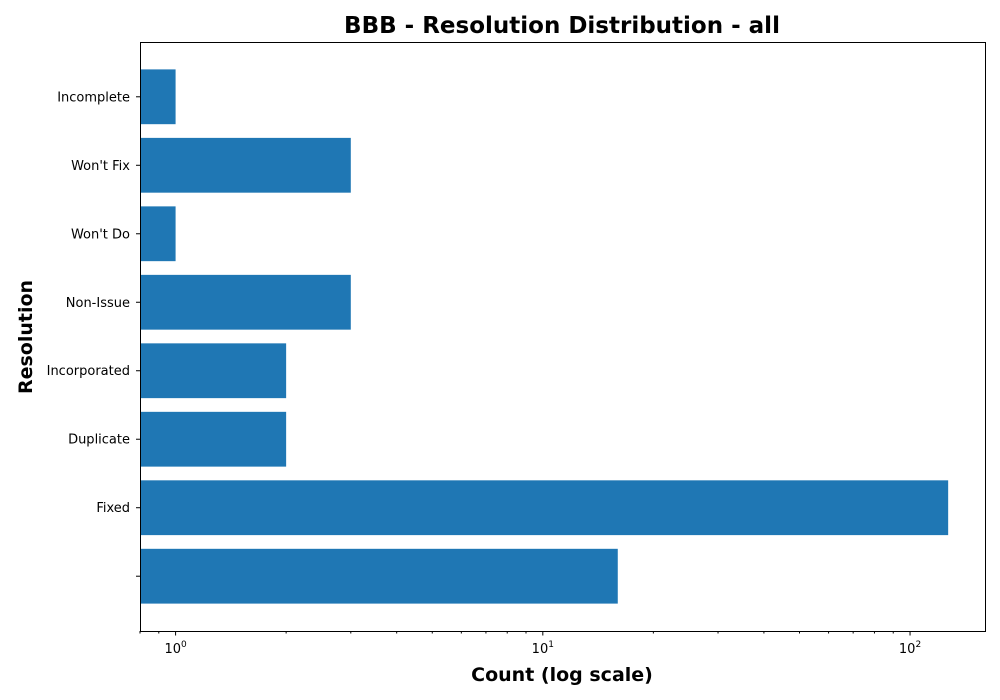 The width and height of the screenshot is (1000, 700). What do you see at coordinates (98, 303) in the screenshot?
I see `y-tick-label: Non-Issue` at bounding box center [98, 303].